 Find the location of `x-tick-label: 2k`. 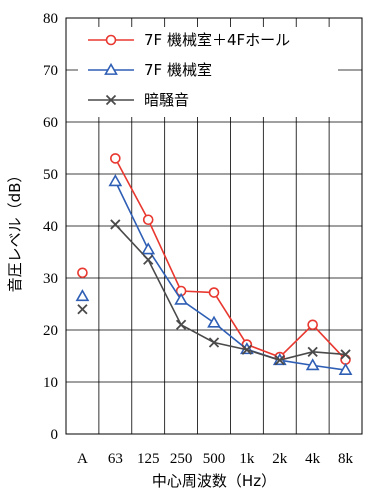

x-tick-label: 2k is located at coordinates (280, 459).